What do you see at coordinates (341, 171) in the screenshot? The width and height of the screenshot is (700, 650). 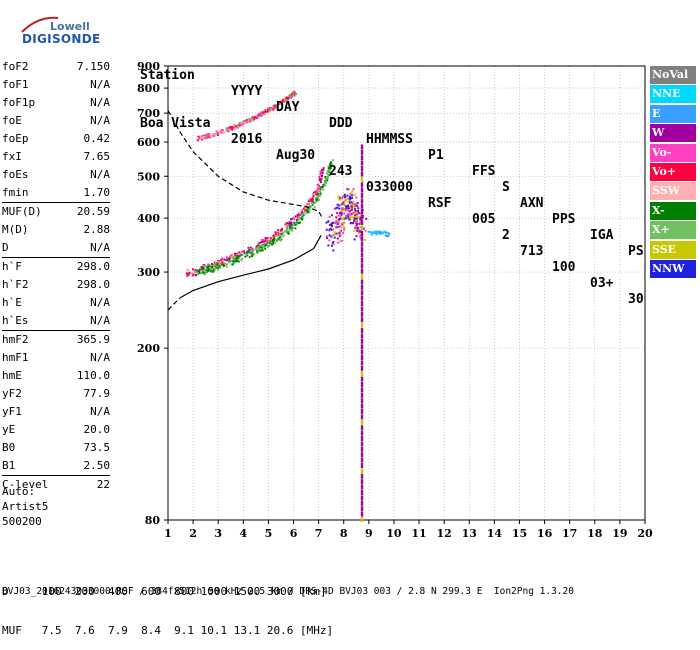 I see `hdr-value: 243` at bounding box center [341, 171].